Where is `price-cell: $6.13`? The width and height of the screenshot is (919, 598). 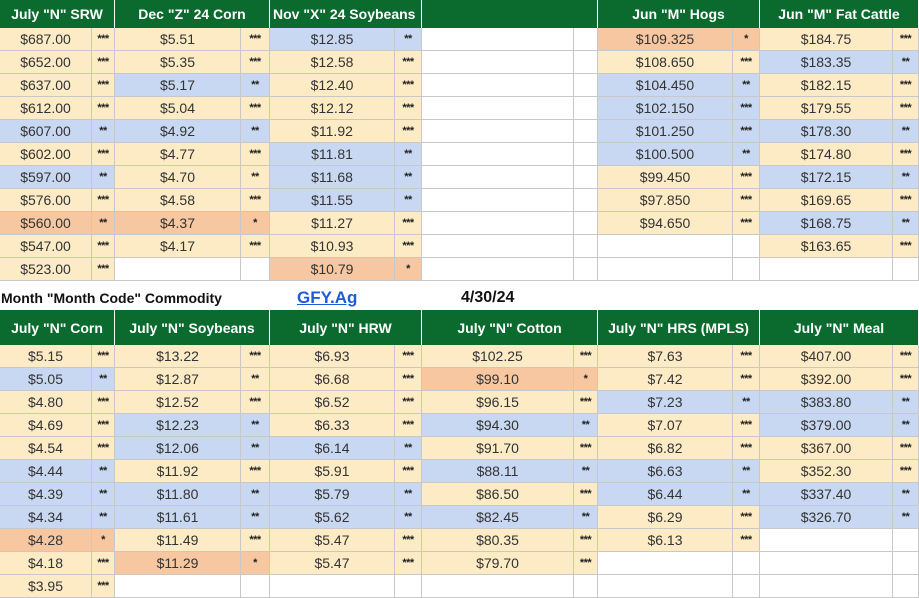
price-cell: $6.13 is located at coordinates (665, 540).